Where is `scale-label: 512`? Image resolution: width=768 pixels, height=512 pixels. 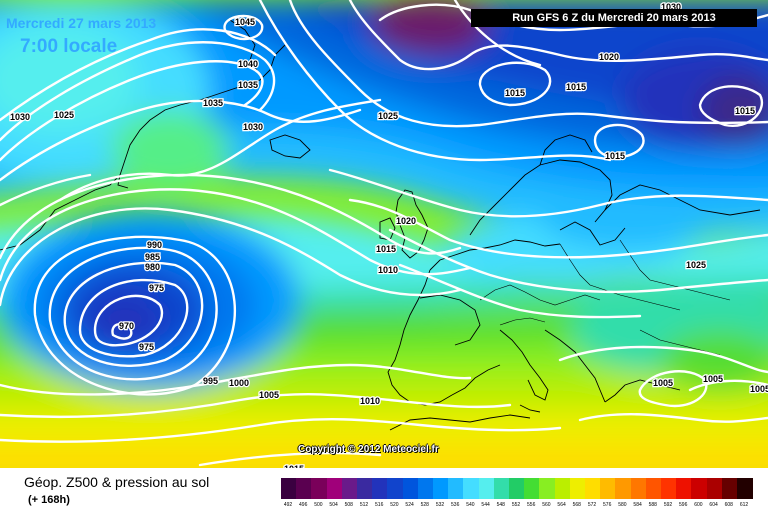
scale-label: 512 is located at coordinates (364, 505).